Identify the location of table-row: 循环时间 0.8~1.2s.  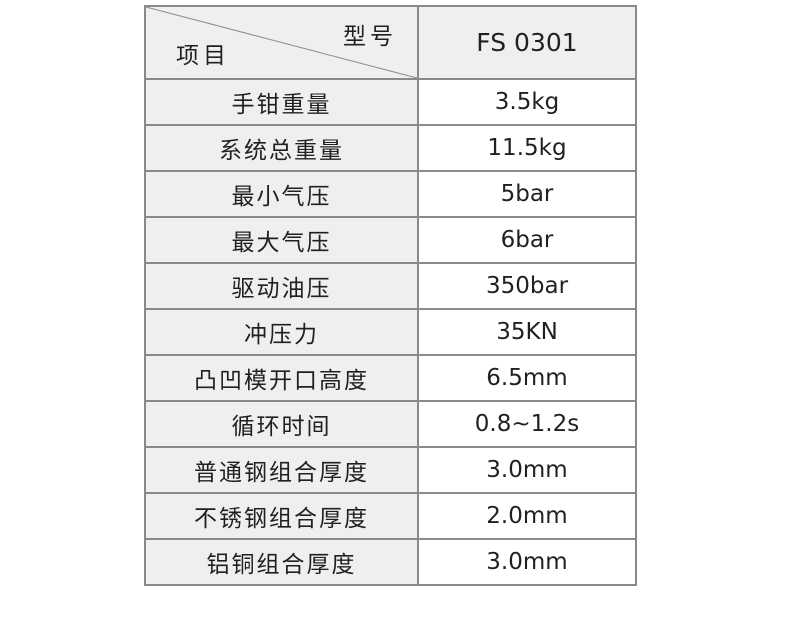
(390, 424).